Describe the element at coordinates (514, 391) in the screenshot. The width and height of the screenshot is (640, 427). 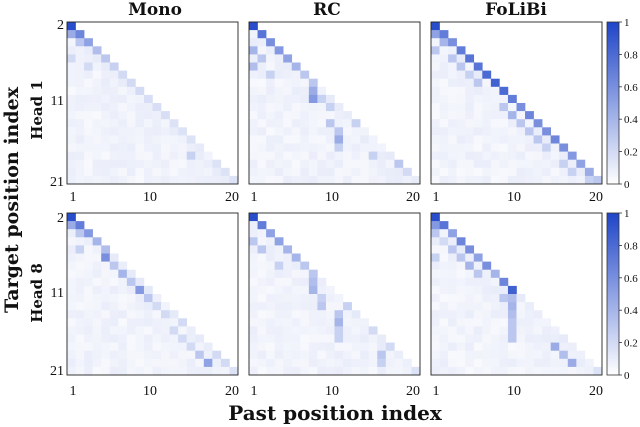
I see `x-tick-label: 10` at that location.